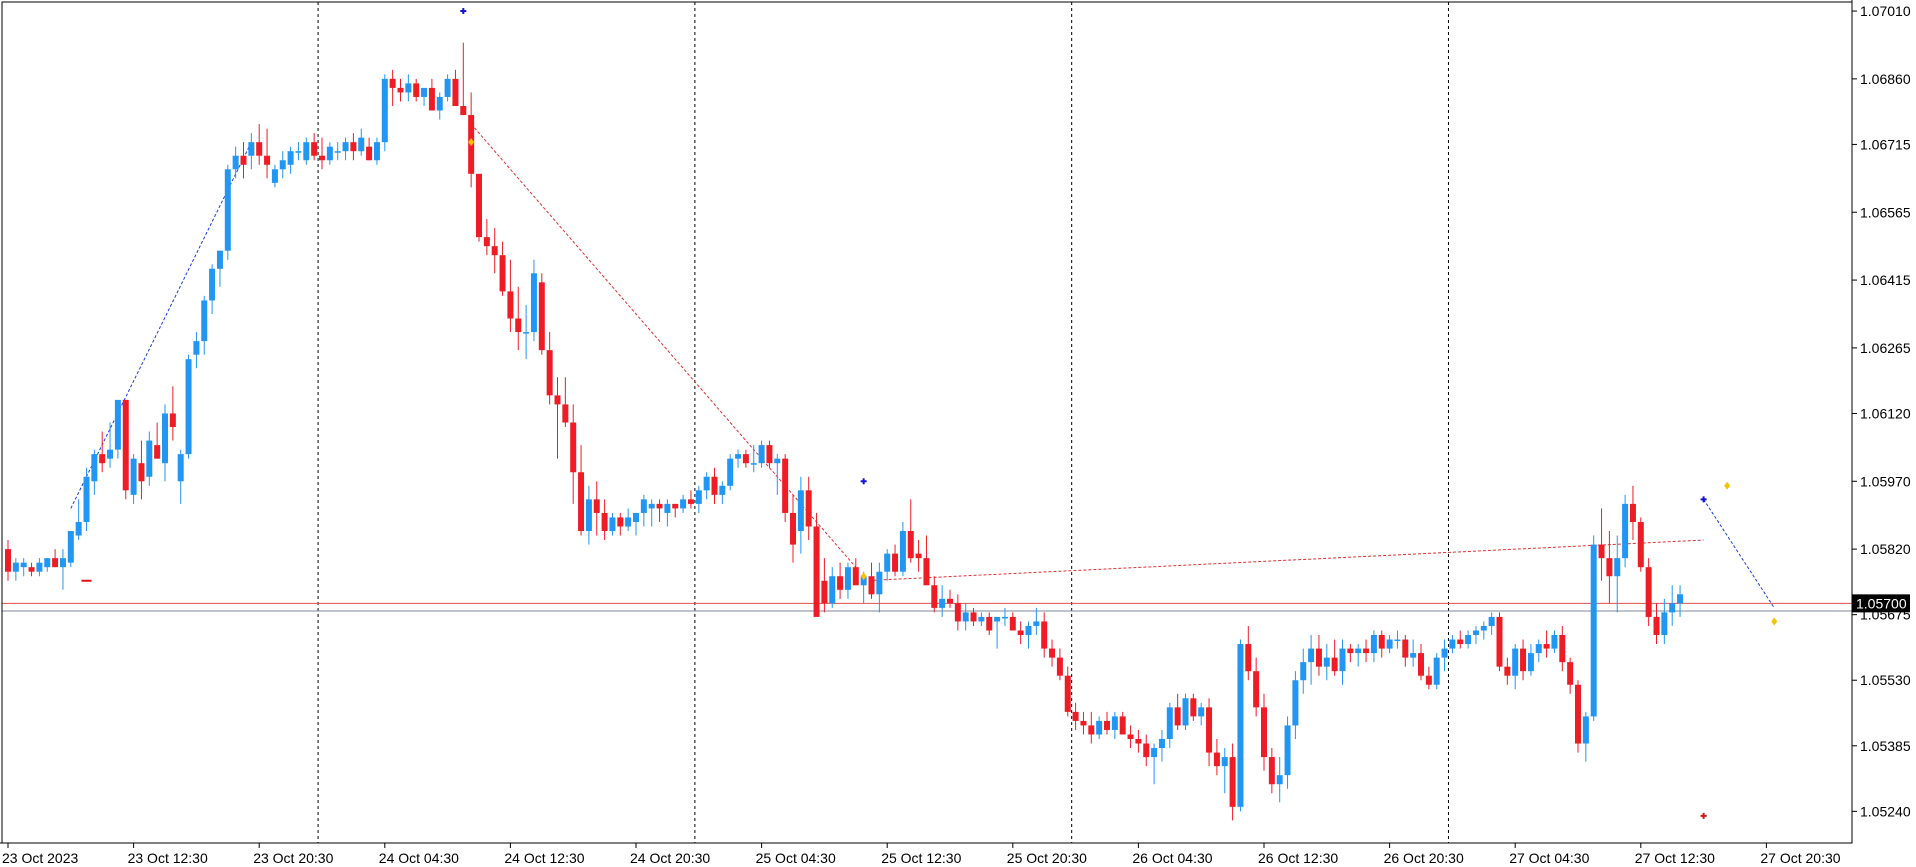 Image resolution: width=1916 pixels, height=867 pixels. What do you see at coordinates (1885, 280) in the screenshot?
I see `price-tick-label: 1.06415` at bounding box center [1885, 280].